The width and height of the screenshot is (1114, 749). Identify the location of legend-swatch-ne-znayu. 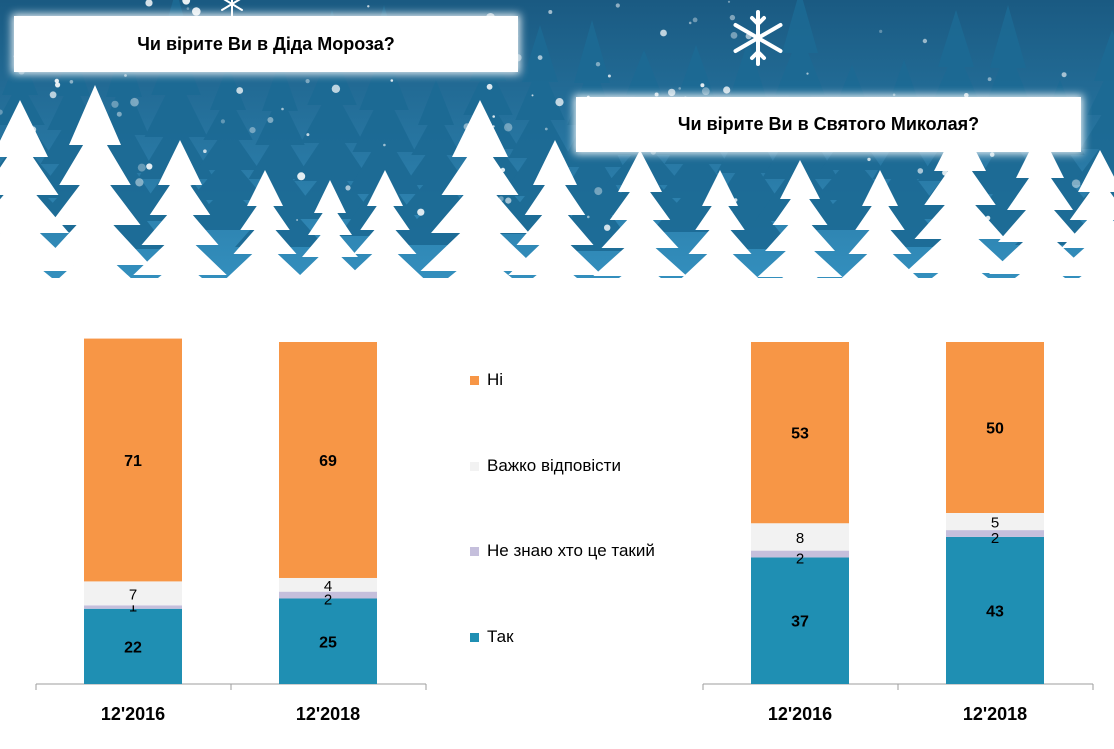
(474, 551).